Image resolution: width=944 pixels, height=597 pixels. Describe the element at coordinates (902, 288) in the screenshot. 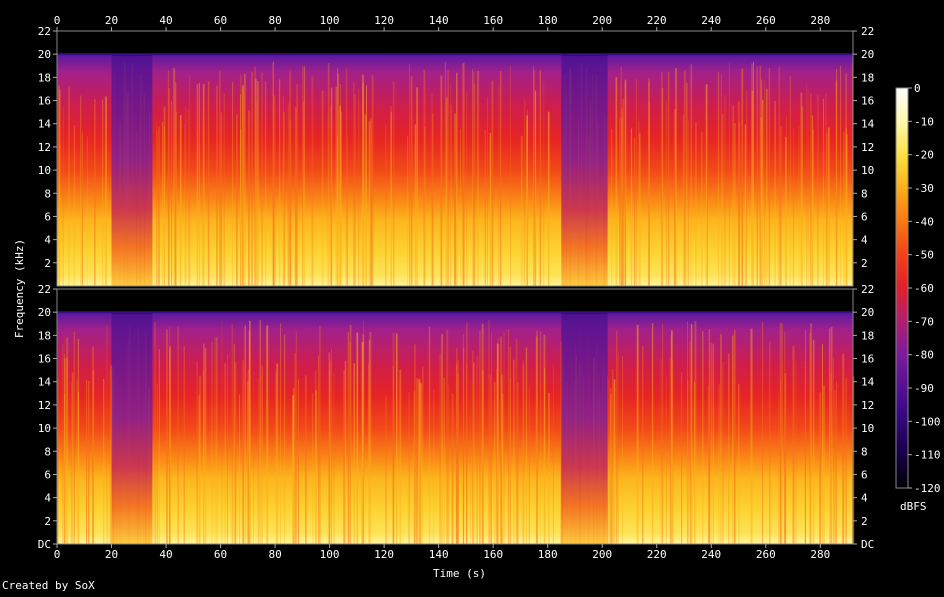

I see `colorbar` at that location.